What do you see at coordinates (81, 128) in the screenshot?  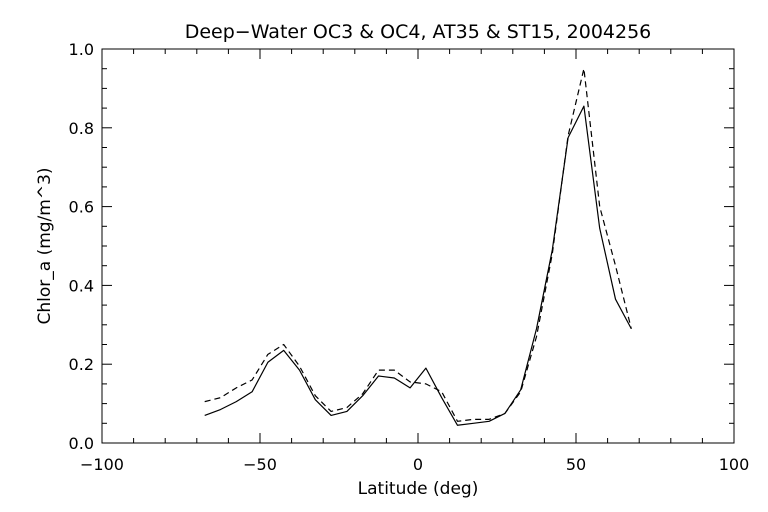 I see `y-tick-label: 0.8` at bounding box center [81, 128].